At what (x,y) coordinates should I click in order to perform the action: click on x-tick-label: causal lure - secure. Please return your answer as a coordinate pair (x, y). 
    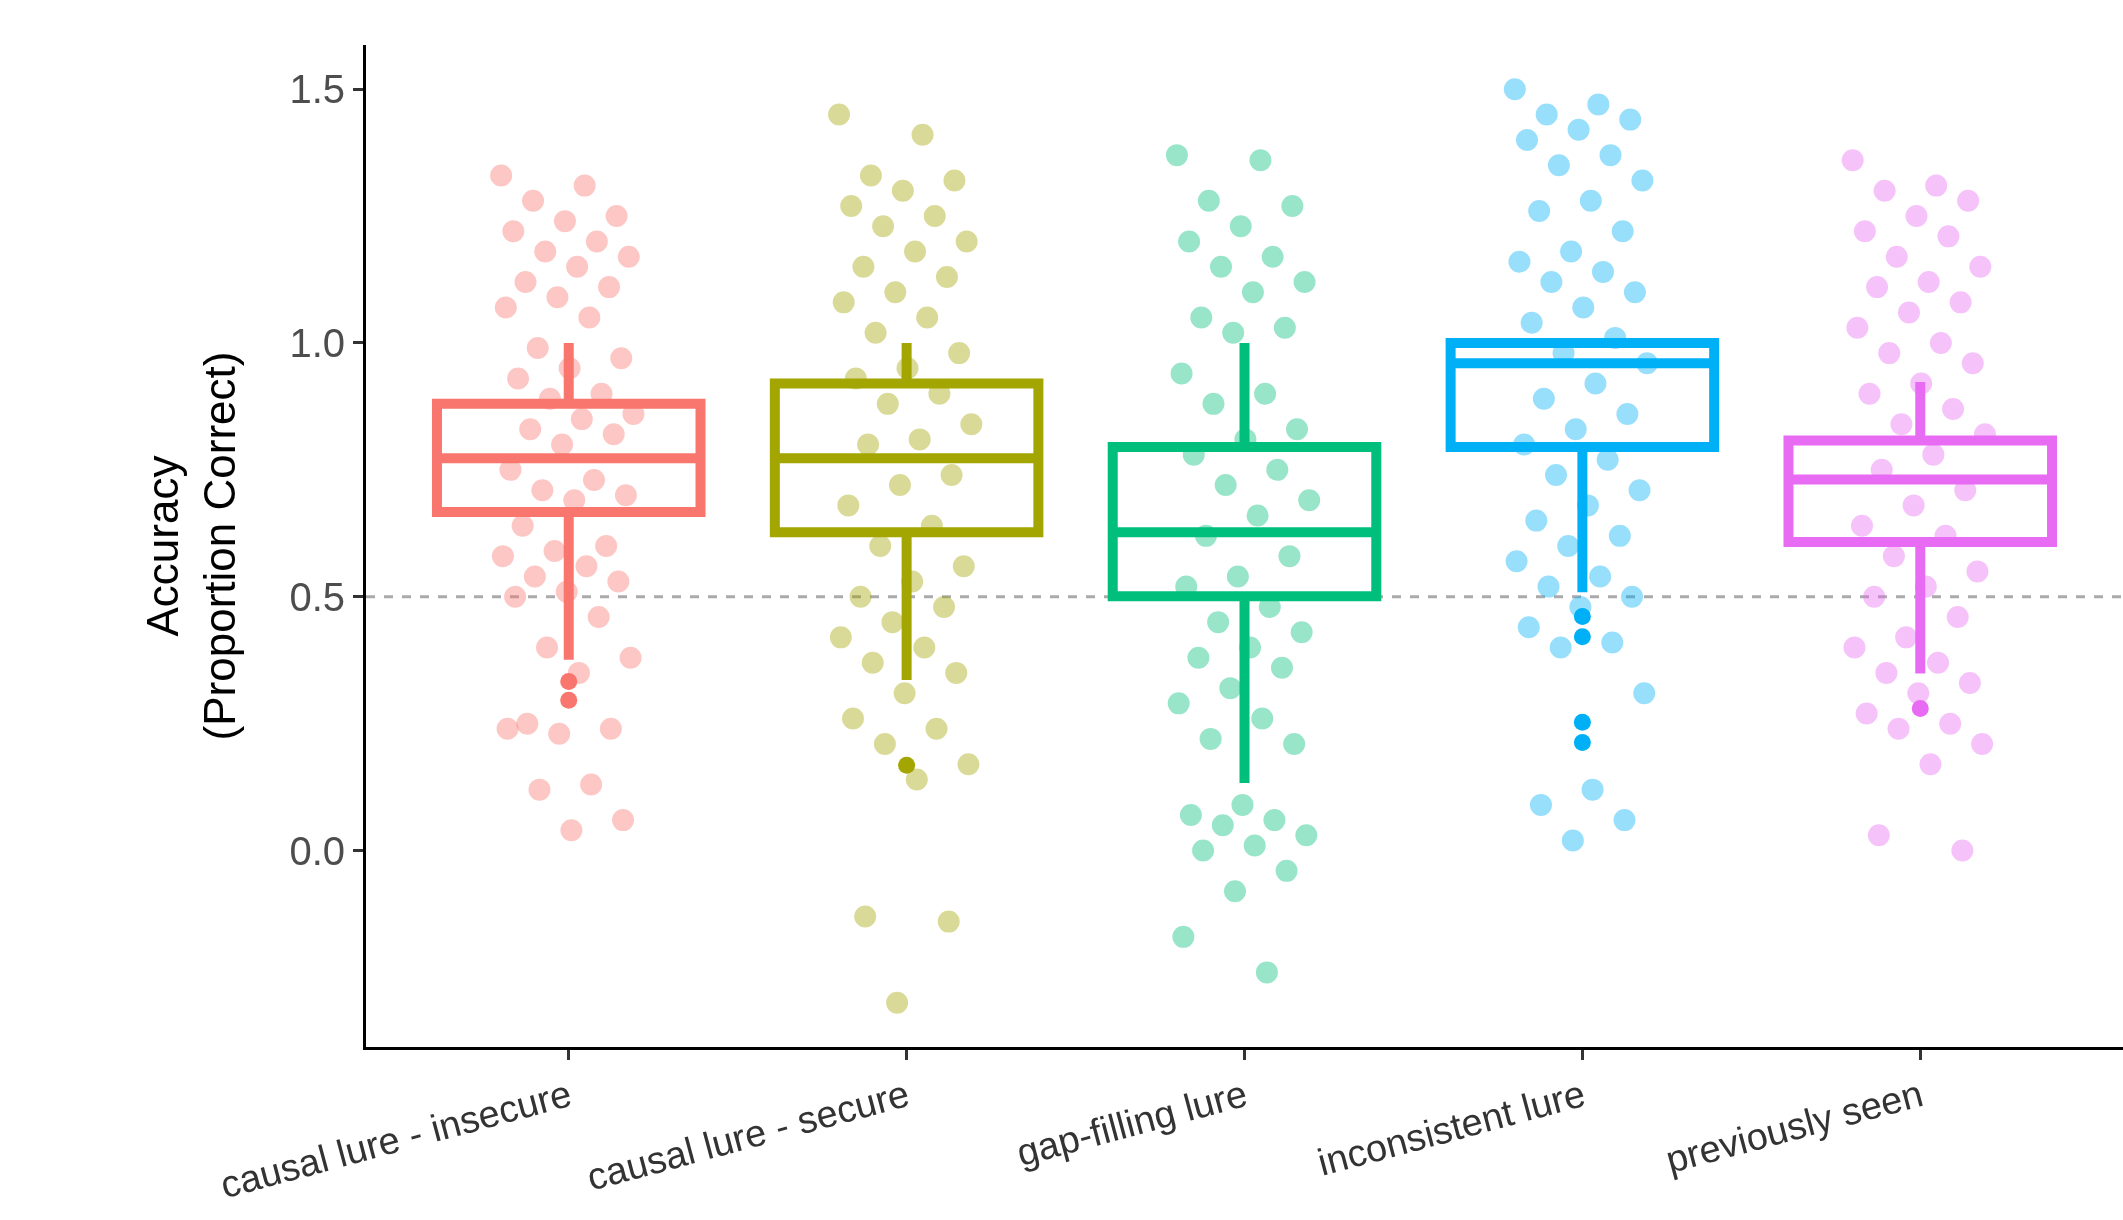
    Looking at the image, I should click on (748, 1135).